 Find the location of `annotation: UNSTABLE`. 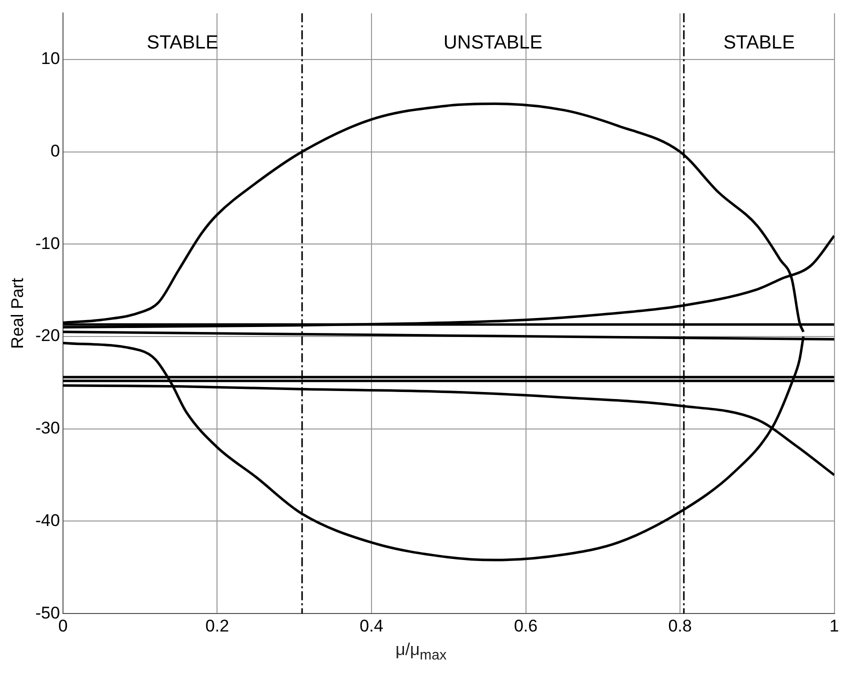

annotation: UNSTABLE is located at coordinates (493, 43).